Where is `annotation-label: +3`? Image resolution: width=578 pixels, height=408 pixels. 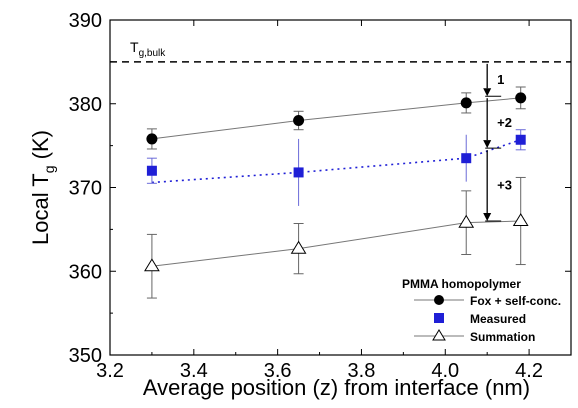
annotation-label: +3 is located at coordinates (504, 185).